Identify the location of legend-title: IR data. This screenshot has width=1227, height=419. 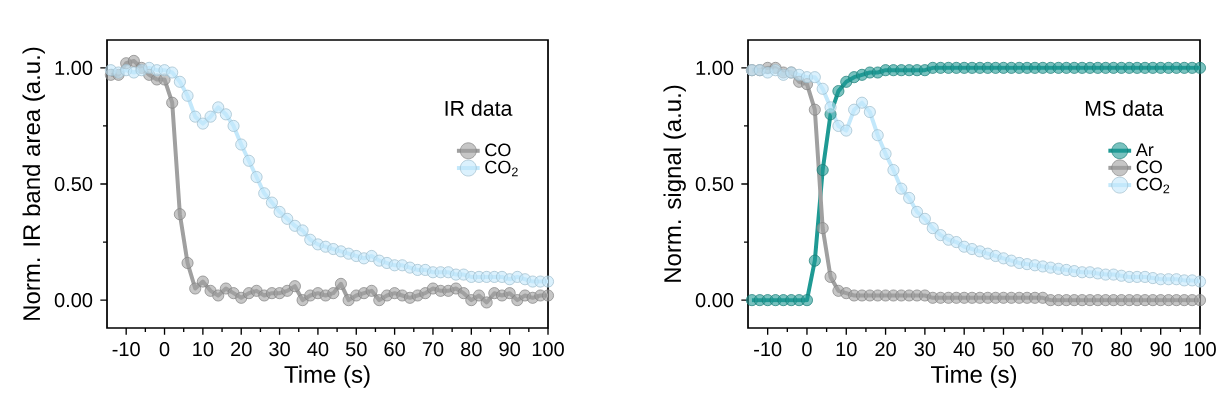
(479, 108).